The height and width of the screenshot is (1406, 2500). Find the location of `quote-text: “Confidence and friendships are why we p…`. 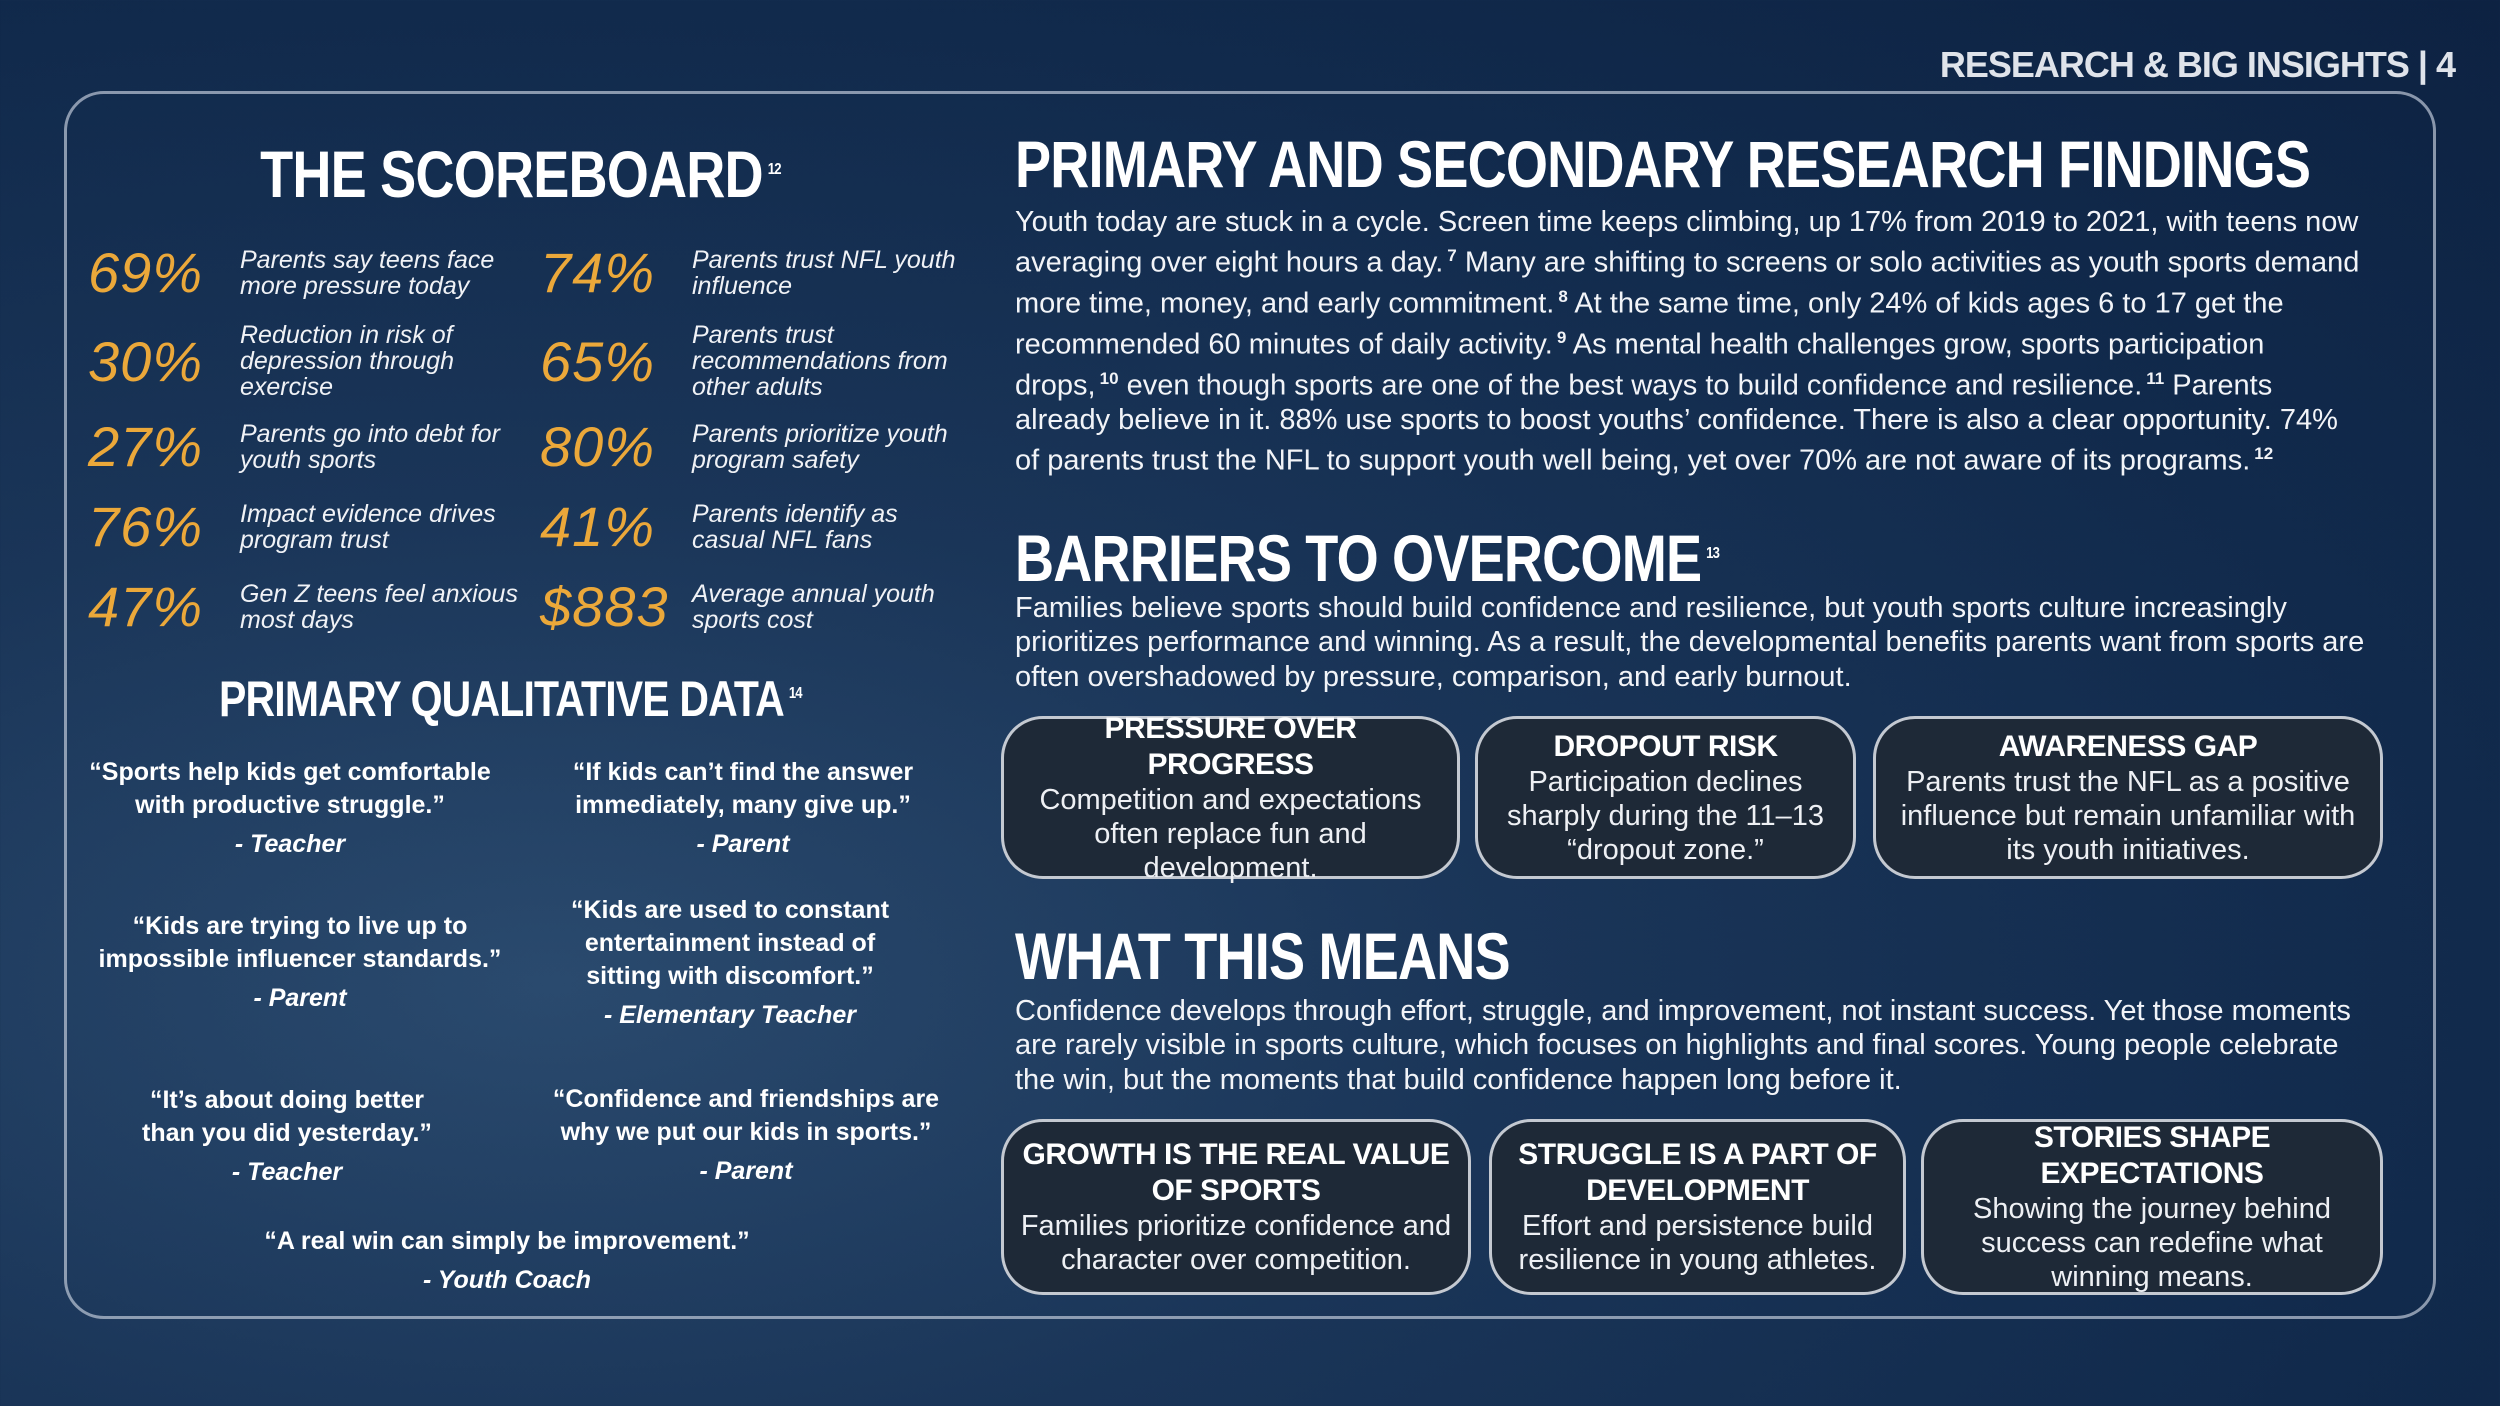

quote-text: “Confidence and friendships are why we p… is located at coordinates (746, 1115).